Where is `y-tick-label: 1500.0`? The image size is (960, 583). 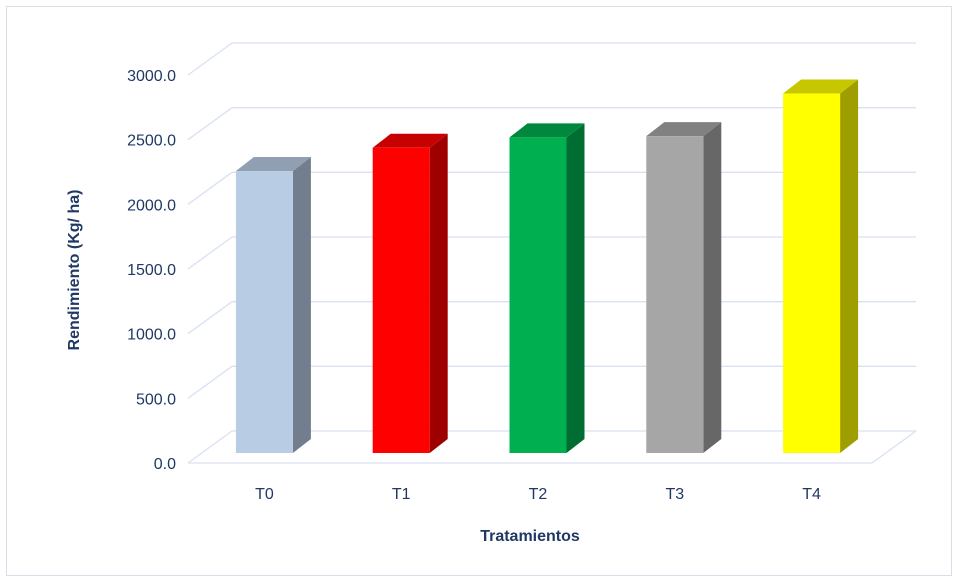
y-tick-label: 1500.0 is located at coordinates (151, 270).